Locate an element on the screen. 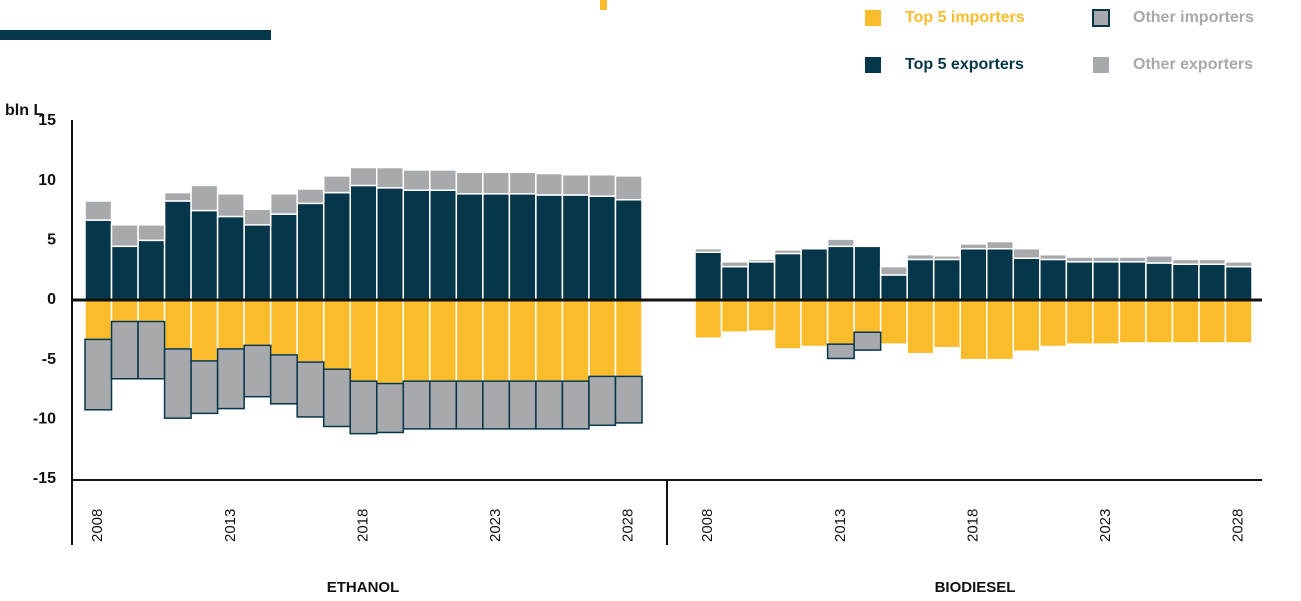  header-bar is located at coordinates (135, 35).